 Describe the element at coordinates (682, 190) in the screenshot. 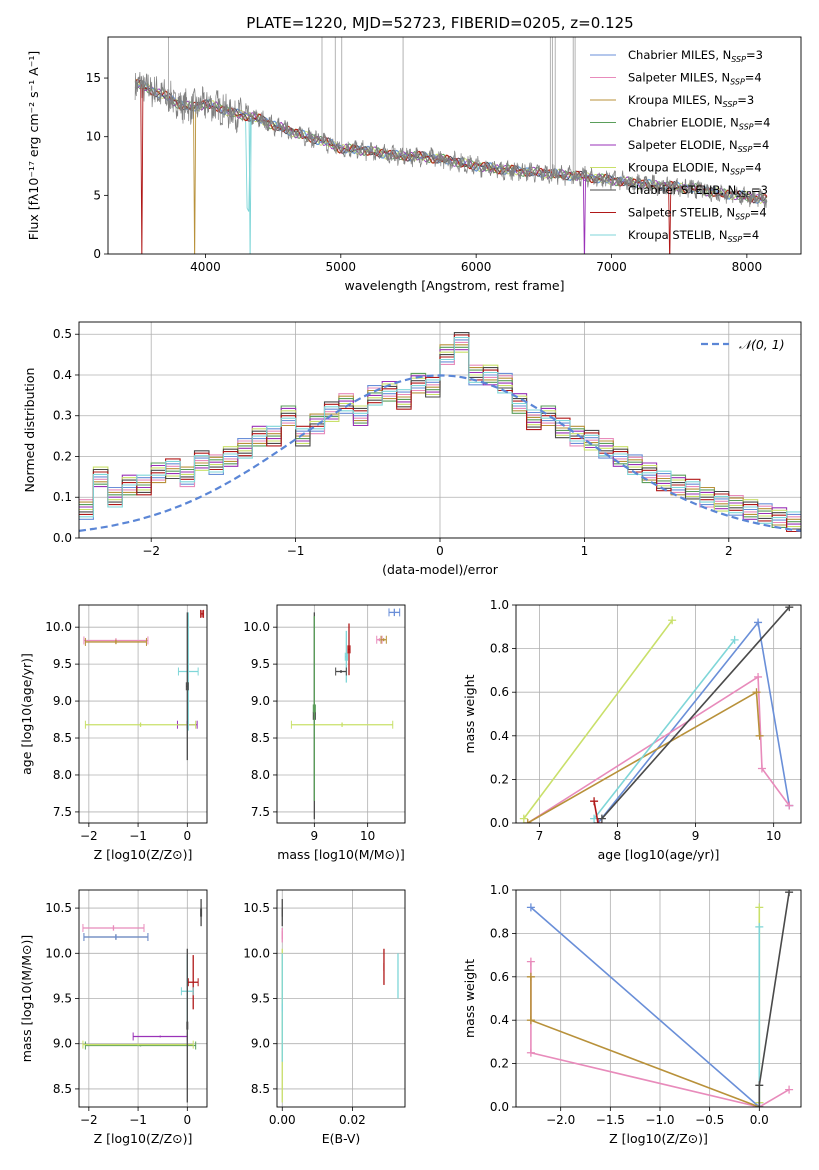

I see `legend-model-name: Chabrier STELIB, N` at that location.